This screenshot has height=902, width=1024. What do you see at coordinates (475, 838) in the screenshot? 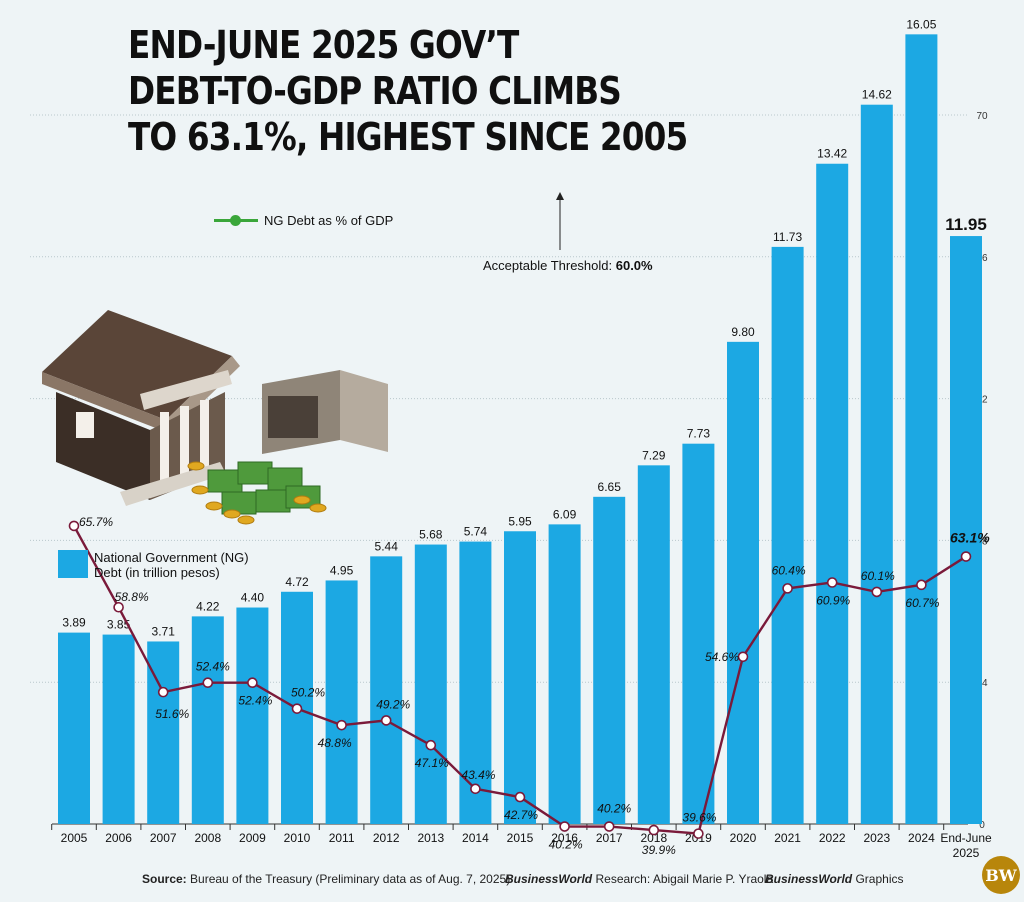
I see `x-axis-label: 2014` at bounding box center [475, 838].